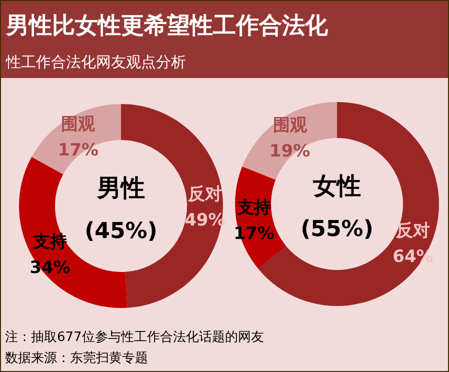  What do you see at coordinates (134, 337) in the screenshot?
I see `text: 注：抽取677位参与性工作合法化话题的网友` at bounding box center [134, 337].